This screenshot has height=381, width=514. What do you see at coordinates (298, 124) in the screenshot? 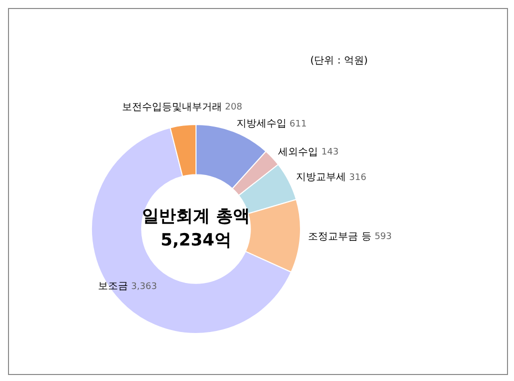
I see `data-label: 611` at bounding box center [298, 124].